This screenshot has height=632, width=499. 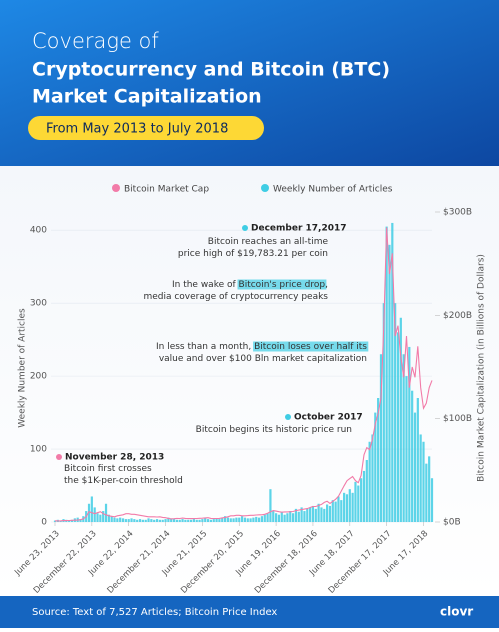 I want to click on y-axis-label: Weekly Number of Articles, so click(x=23, y=368).